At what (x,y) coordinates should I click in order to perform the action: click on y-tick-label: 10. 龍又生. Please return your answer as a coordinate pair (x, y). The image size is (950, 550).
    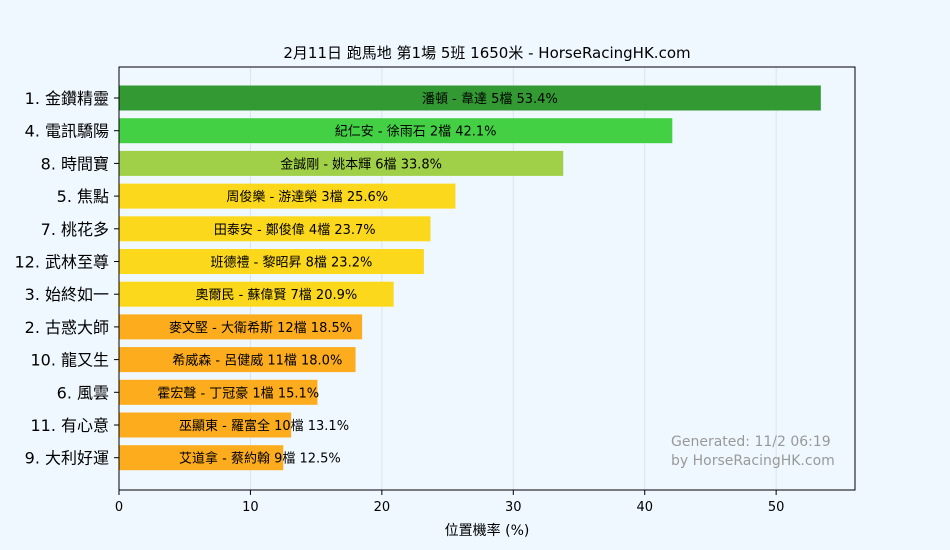
    Looking at the image, I should click on (69, 360).